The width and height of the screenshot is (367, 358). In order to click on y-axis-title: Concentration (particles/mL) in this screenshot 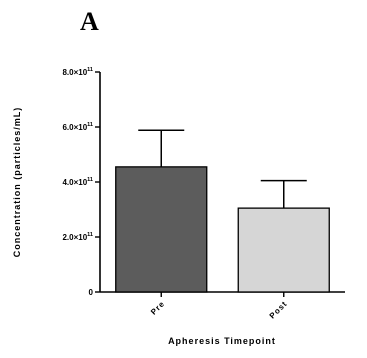, I will do `click(17, 182)`.